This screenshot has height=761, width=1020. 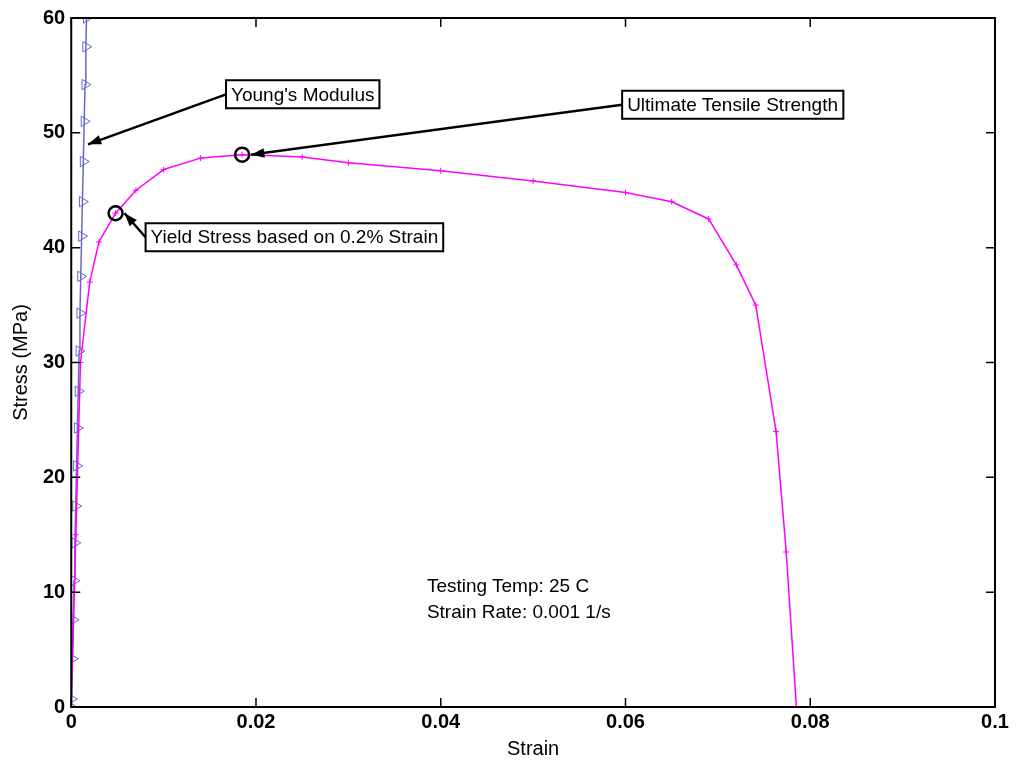 What do you see at coordinates (303, 94) in the screenshot?
I see `annotation: Young's Modulus` at bounding box center [303, 94].